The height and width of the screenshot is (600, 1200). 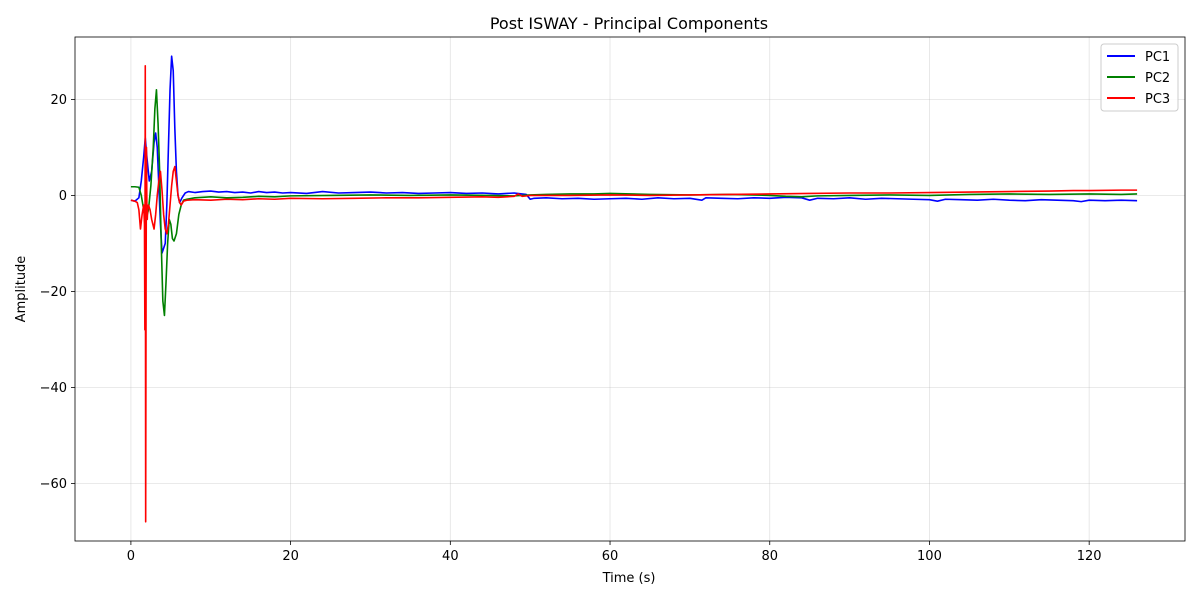 What do you see at coordinates (610, 556) in the screenshot?
I see `x-tick-label: 60` at bounding box center [610, 556].